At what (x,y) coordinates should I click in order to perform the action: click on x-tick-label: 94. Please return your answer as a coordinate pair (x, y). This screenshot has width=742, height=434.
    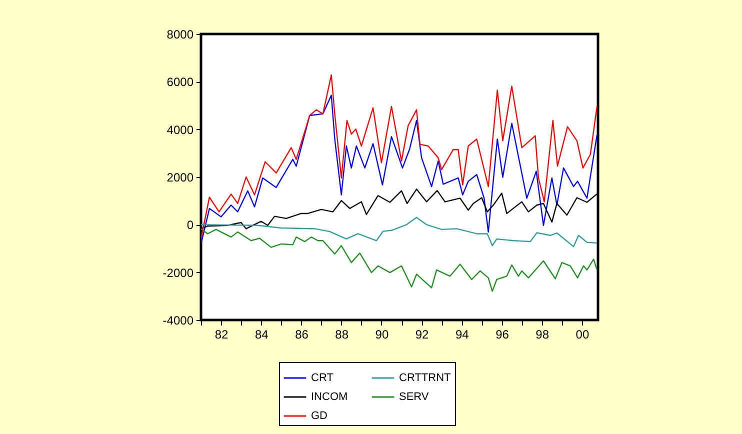
    Looking at the image, I should click on (462, 335).